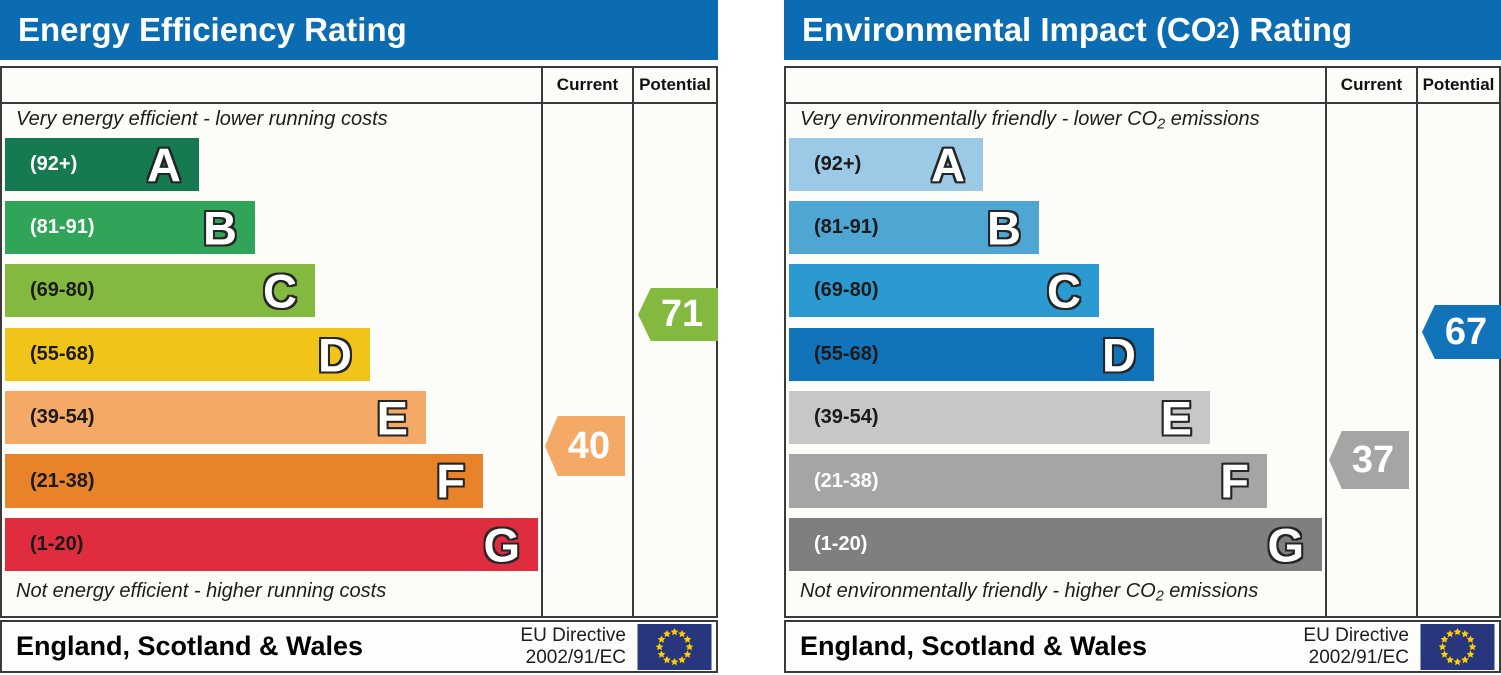  What do you see at coordinates (212, 29) in the screenshot?
I see `energy-title-text: Energy Efficiency Rating` at bounding box center [212, 29].